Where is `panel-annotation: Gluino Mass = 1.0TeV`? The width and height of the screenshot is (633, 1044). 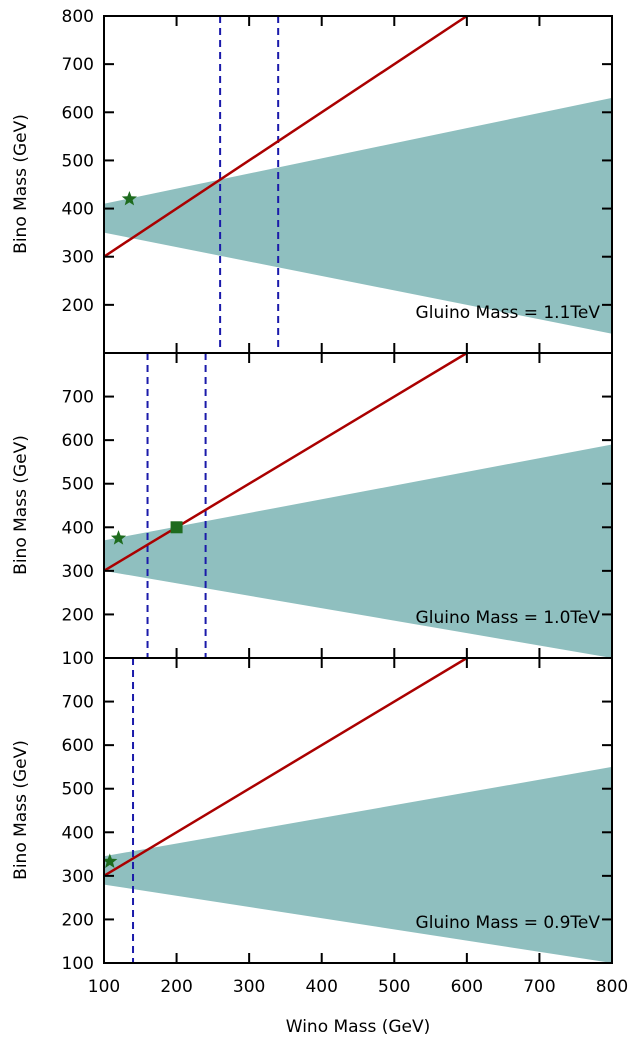
panel-annotation: Gluino Mass = 1.0TeV is located at coordinates (508, 618).